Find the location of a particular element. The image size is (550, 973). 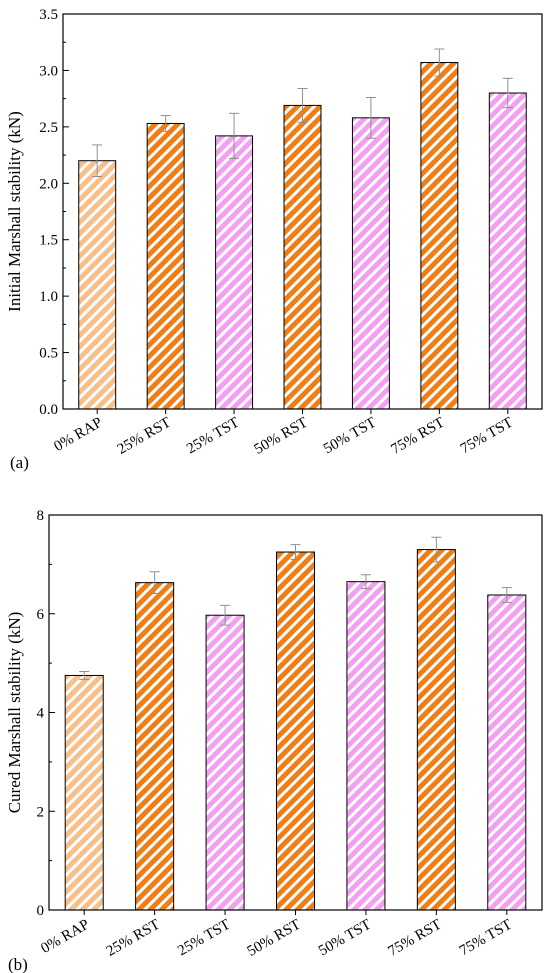

y-tick-label: 4 is located at coordinates (41, 714).